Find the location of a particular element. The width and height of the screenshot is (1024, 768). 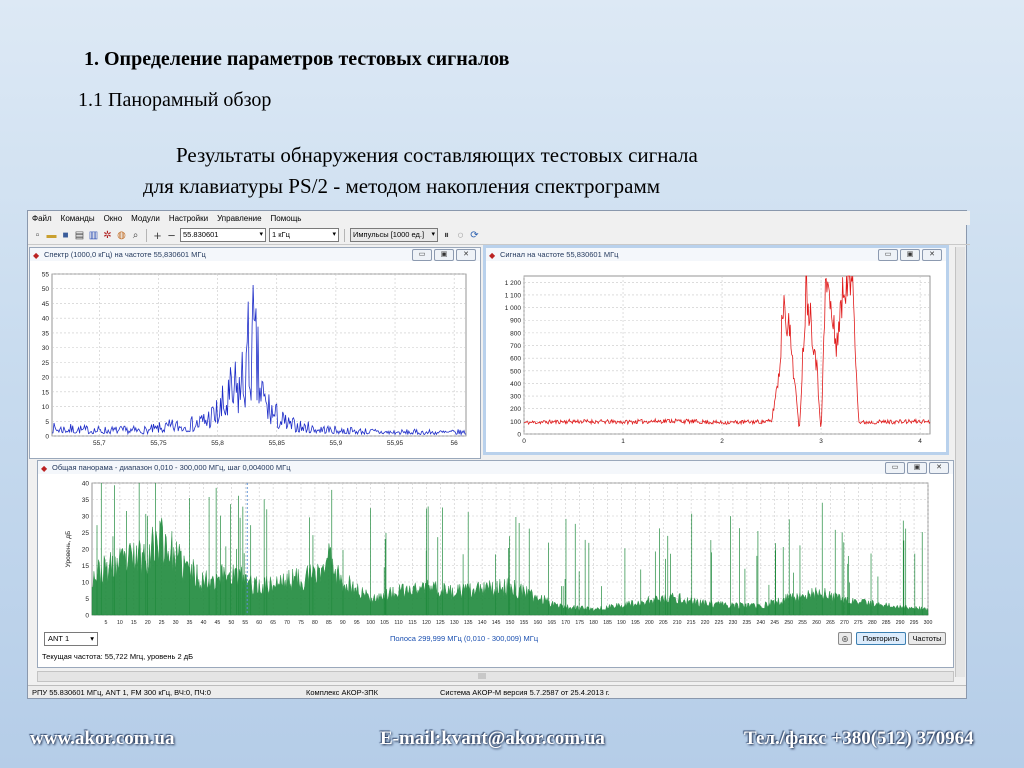

menu-control: Управление is located at coordinates (239, 218).